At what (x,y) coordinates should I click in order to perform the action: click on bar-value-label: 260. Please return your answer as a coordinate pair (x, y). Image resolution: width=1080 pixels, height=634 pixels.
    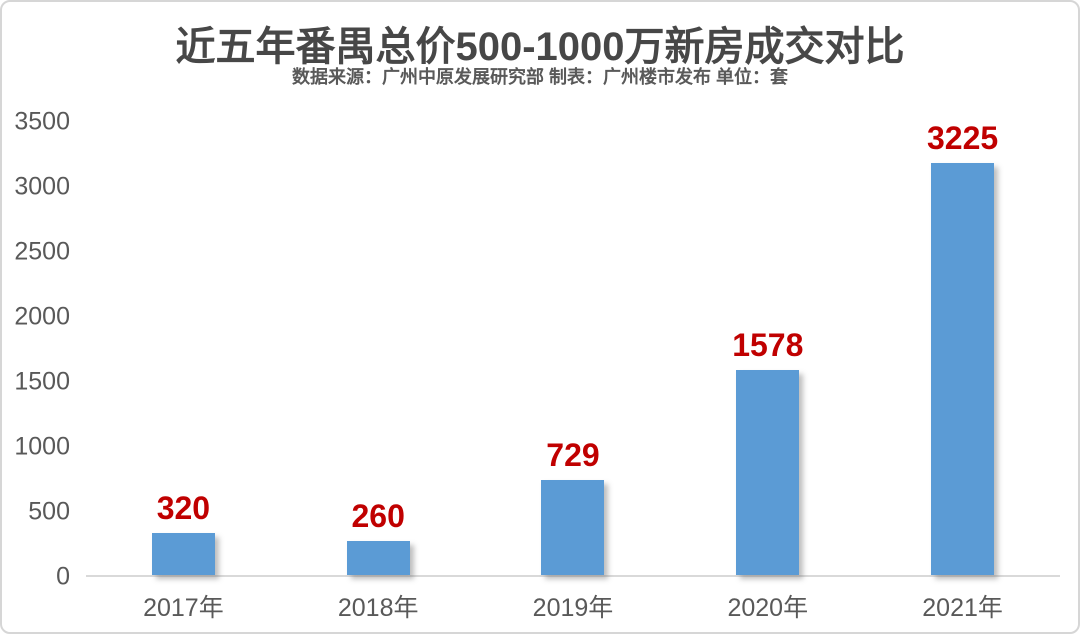
    Looking at the image, I should click on (378, 516).